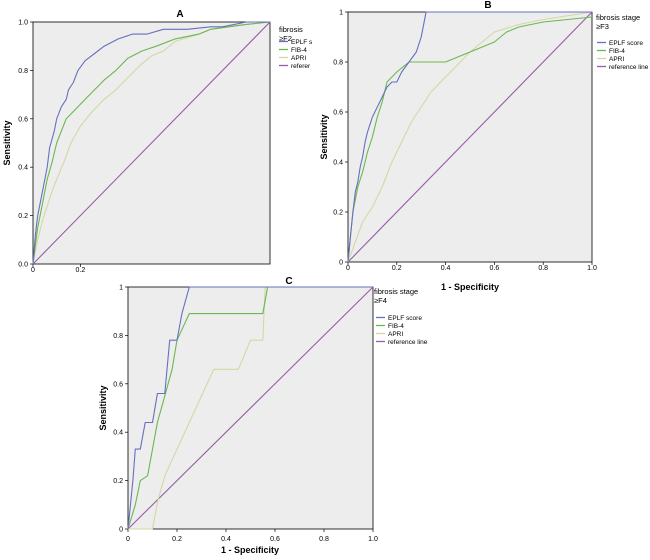 This screenshot has height=560, width=650. Describe the element at coordinates (291, 29) in the screenshot. I see `legend-title: fibrosis` at that location.